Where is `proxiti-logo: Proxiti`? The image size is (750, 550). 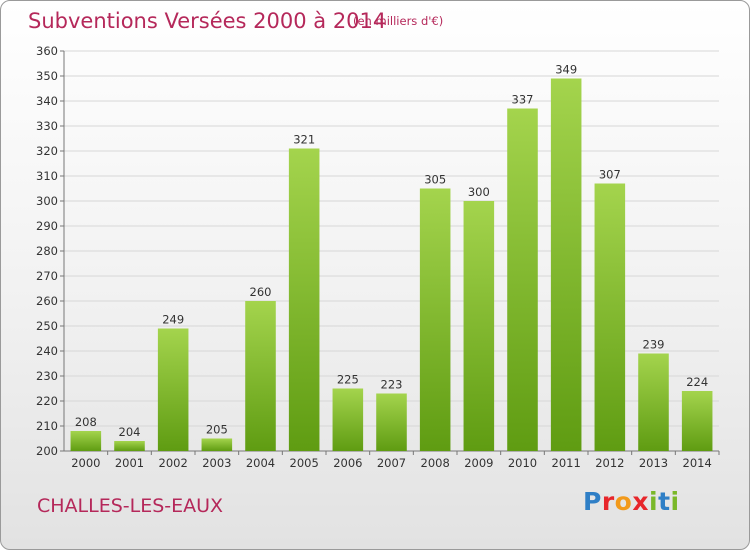 proxiti-logo: Proxiti is located at coordinates (631, 501).